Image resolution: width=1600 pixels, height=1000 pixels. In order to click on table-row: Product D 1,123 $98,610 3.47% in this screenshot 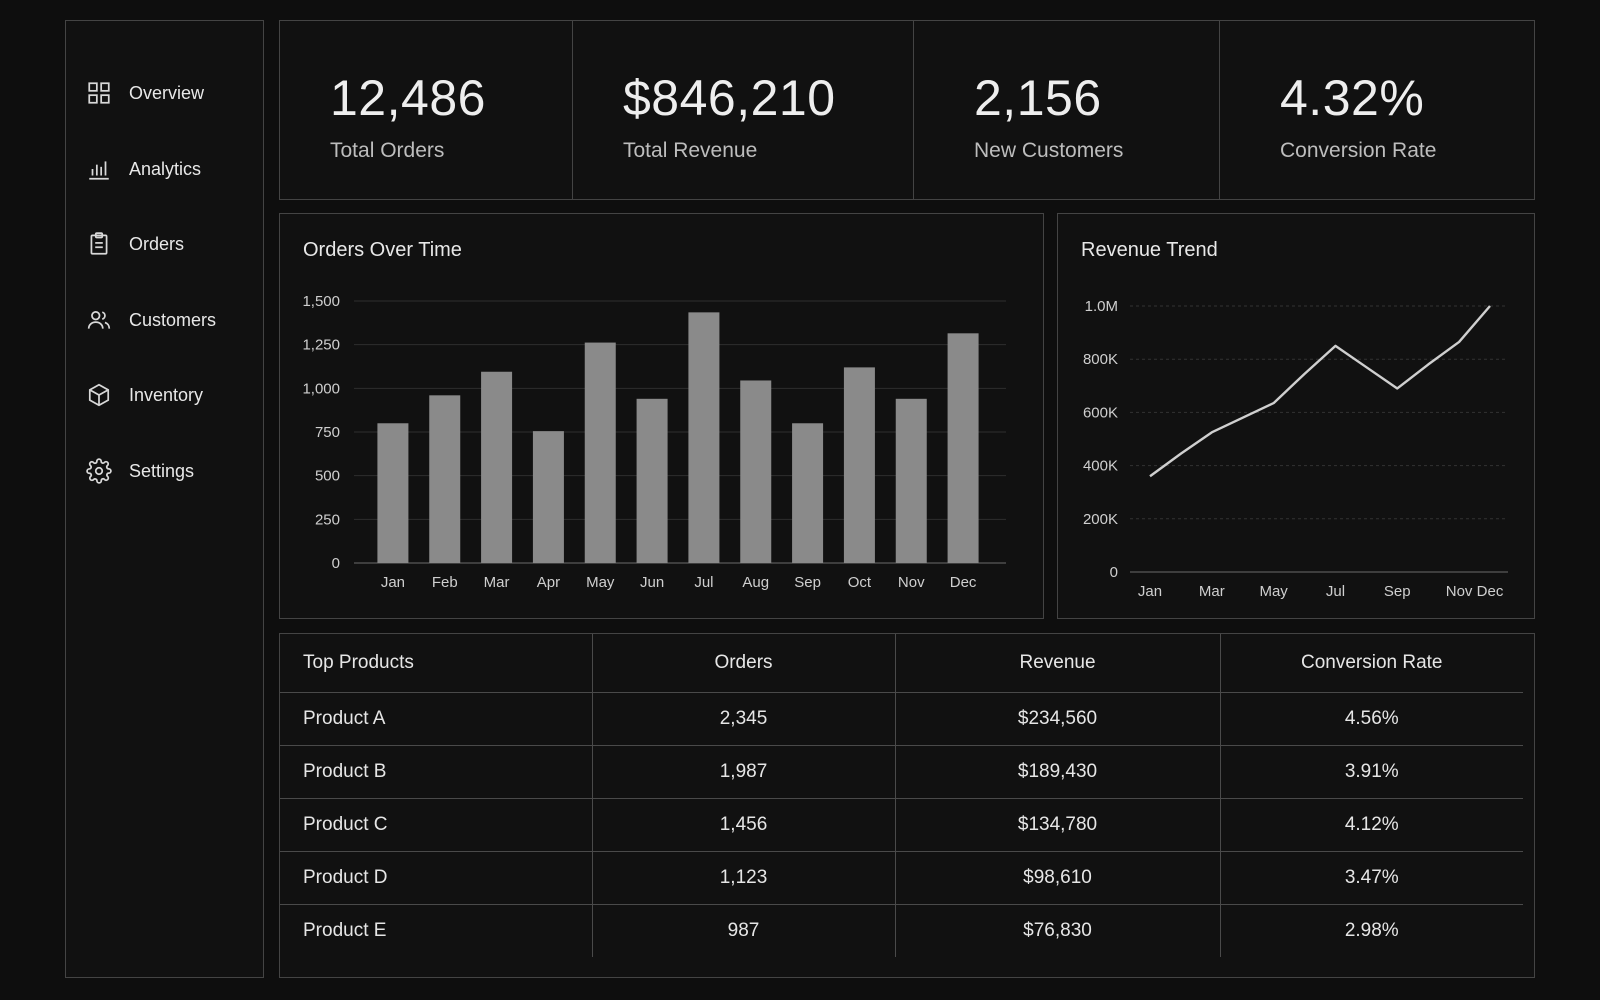, I will do `click(901, 878)`.